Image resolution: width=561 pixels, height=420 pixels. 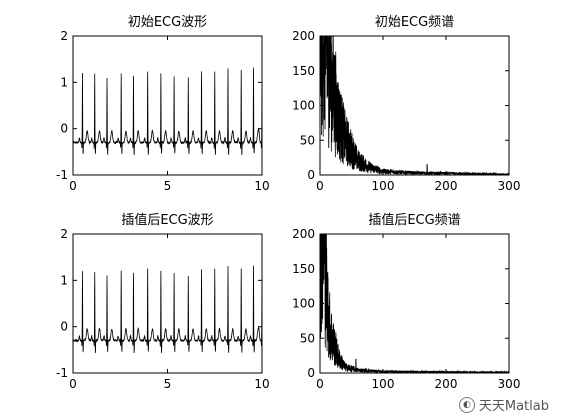 What do you see at coordinates (513, 406) in the screenshot?
I see `watermark-text: 天天Matlab` at bounding box center [513, 406].